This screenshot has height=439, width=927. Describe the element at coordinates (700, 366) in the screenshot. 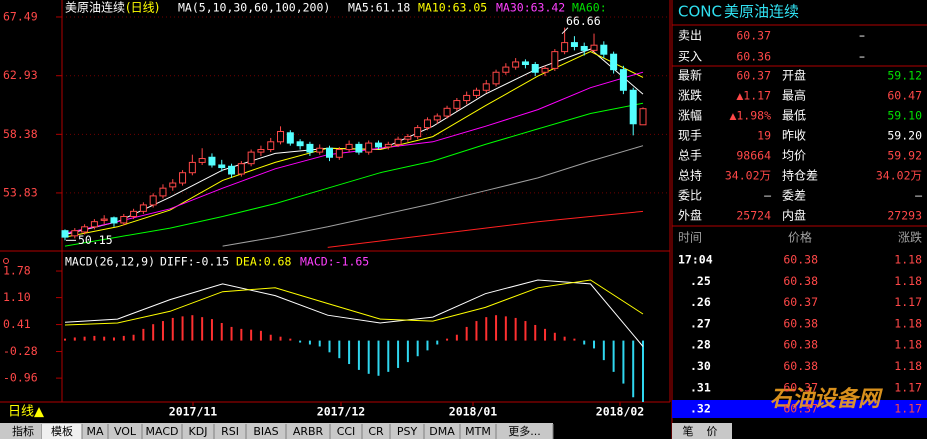

I see `tick-time: .30` at that location.